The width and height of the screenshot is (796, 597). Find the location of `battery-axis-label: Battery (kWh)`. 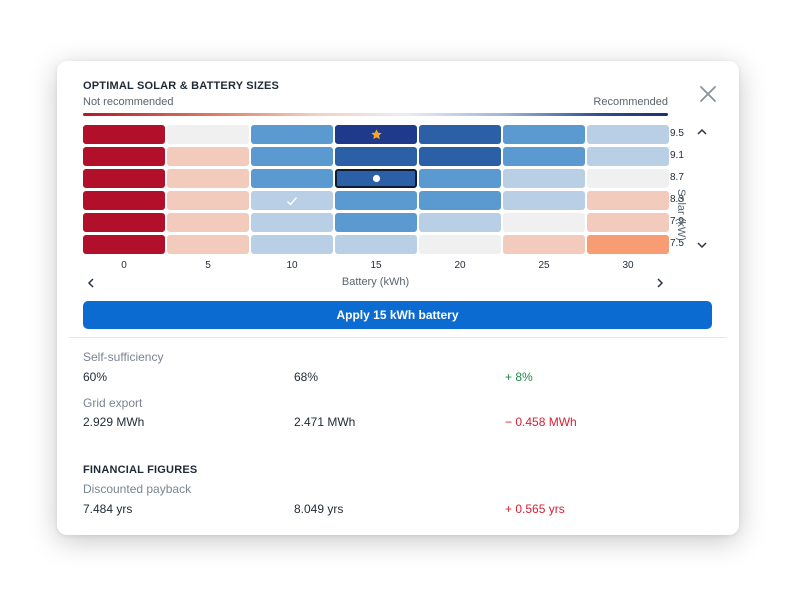

battery-axis-label: Battery (kWh) is located at coordinates (375, 282).